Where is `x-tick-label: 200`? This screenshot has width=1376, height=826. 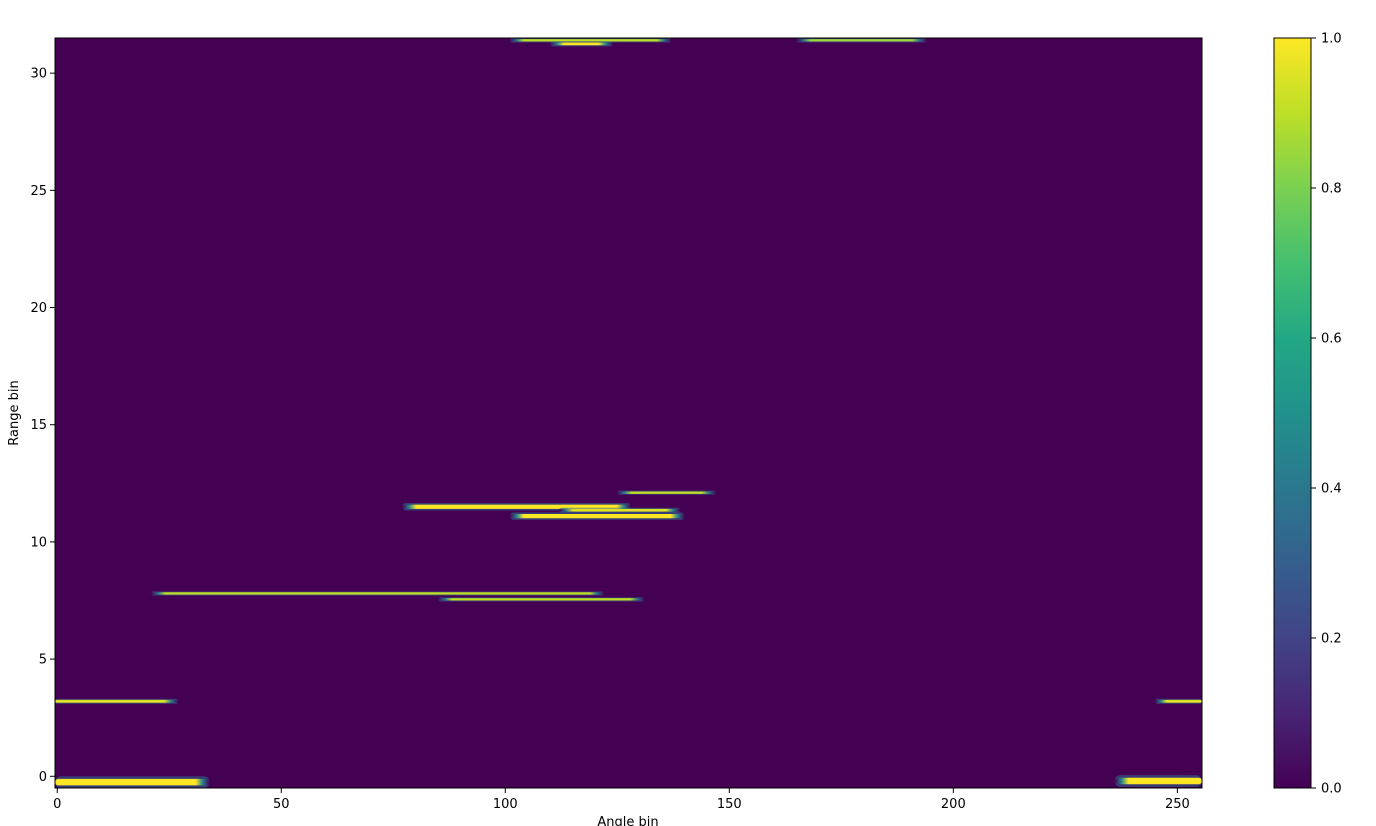
x-tick-label: 200 is located at coordinates (953, 804).